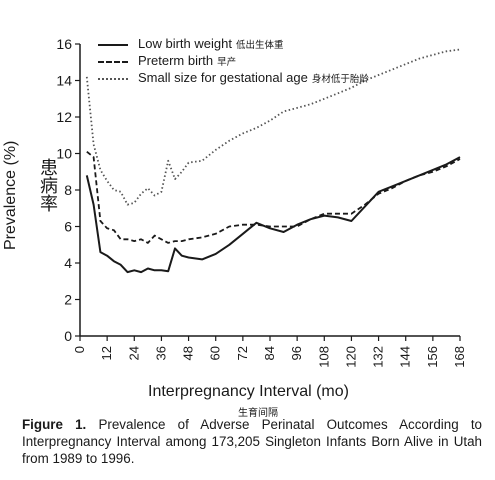 The width and height of the screenshot is (495, 480). I want to click on legend-label: Preterm birth, so click(176, 60).